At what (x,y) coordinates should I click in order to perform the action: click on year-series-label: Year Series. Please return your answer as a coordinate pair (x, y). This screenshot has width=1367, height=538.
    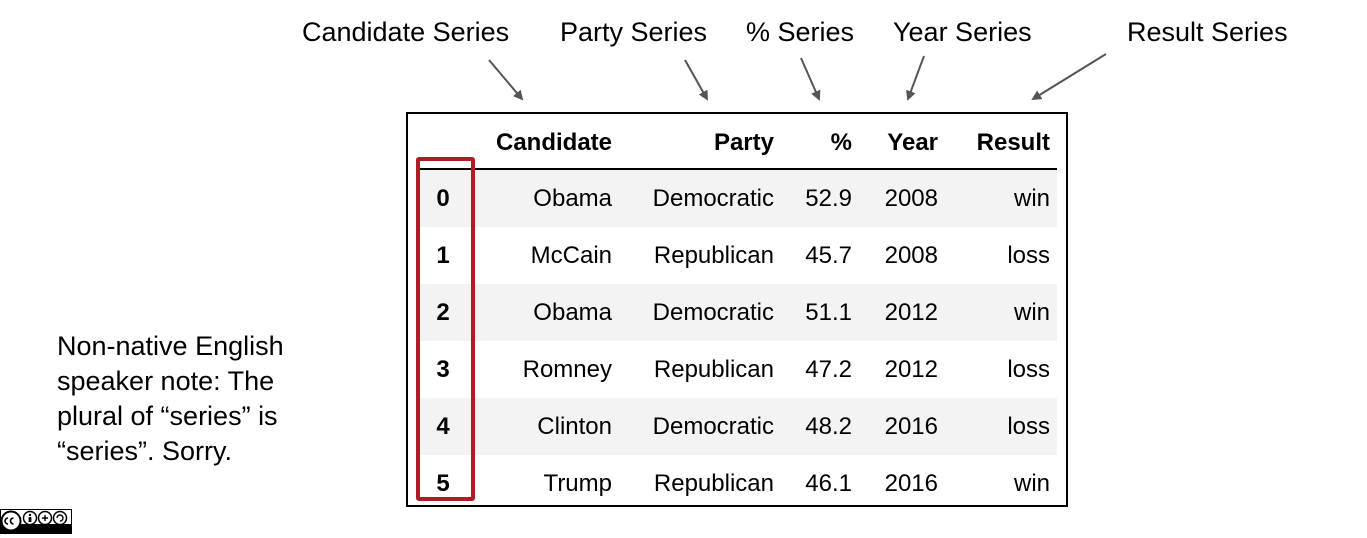
    Looking at the image, I should click on (962, 32).